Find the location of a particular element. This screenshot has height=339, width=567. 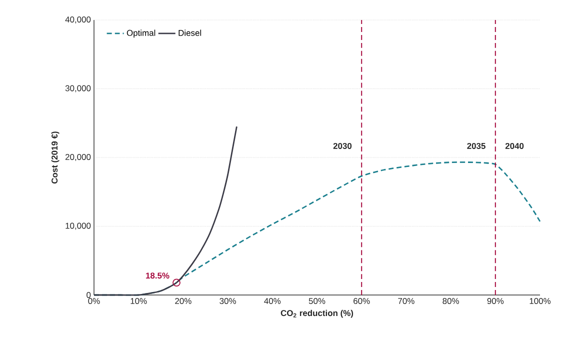

x-tick-label: 40% is located at coordinates (272, 301).